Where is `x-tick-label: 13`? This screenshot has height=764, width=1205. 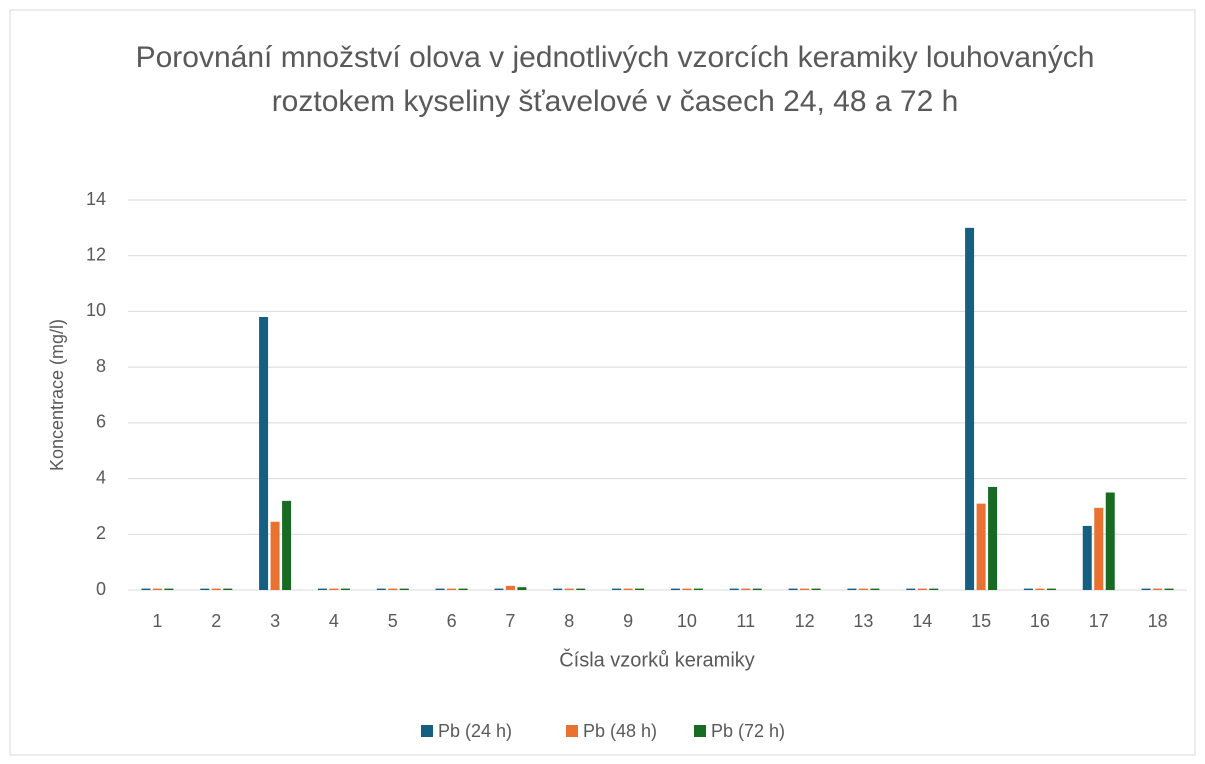
x-tick-label: 13 is located at coordinates (863, 621).